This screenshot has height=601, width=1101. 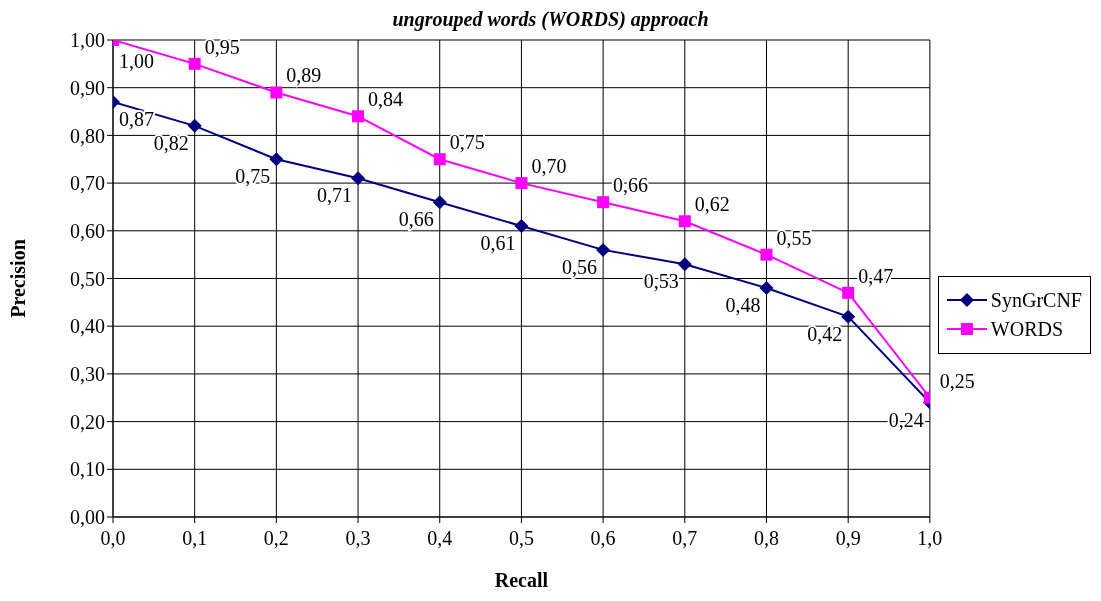 I want to click on x-tick-label: 0,7, so click(x=685, y=538).